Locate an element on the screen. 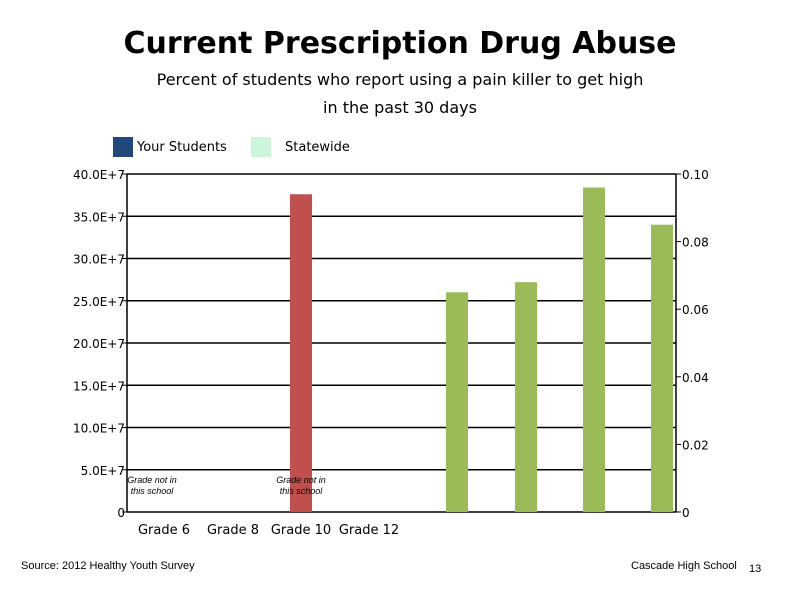 Image resolution: width=800 pixels, height=600 pixels. legend-label-statewide: Statewide is located at coordinates (317, 147).